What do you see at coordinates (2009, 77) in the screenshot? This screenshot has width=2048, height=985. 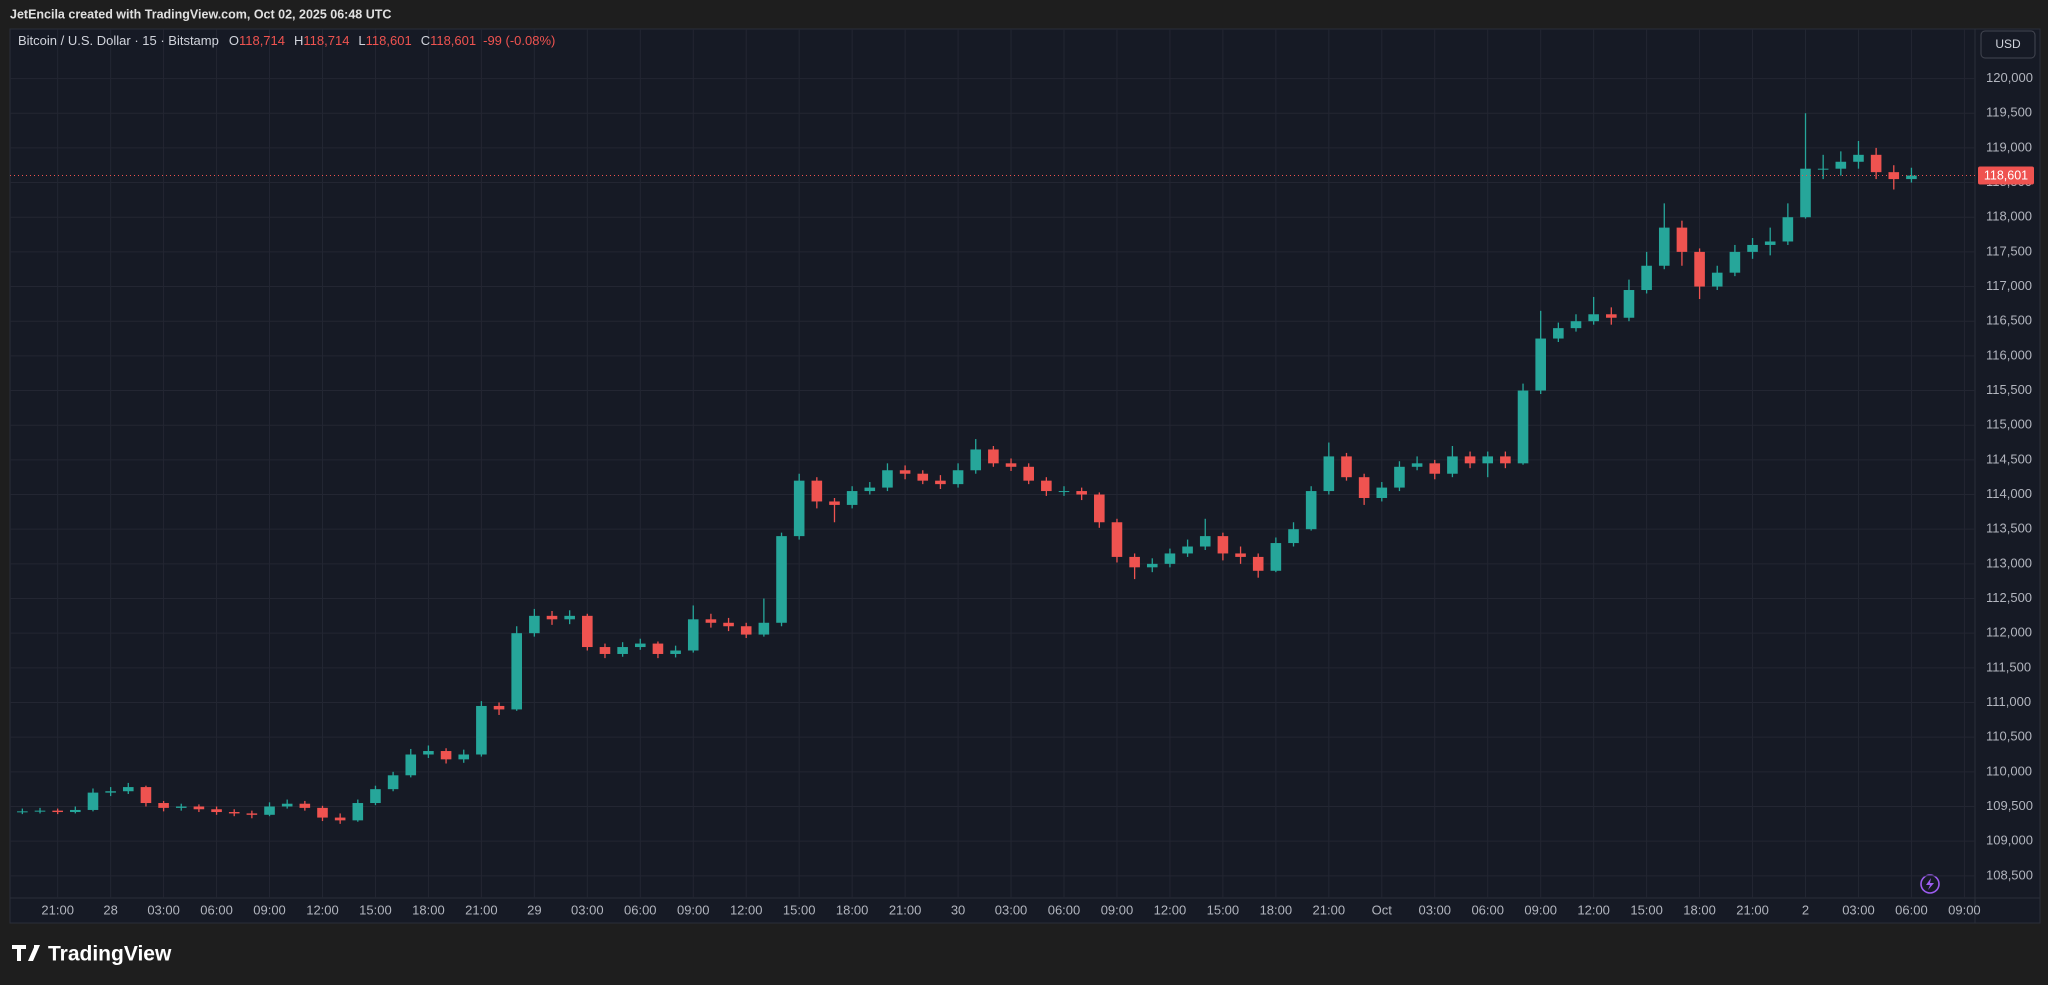 I see `y-tick-label: 120,000` at bounding box center [2009, 77].